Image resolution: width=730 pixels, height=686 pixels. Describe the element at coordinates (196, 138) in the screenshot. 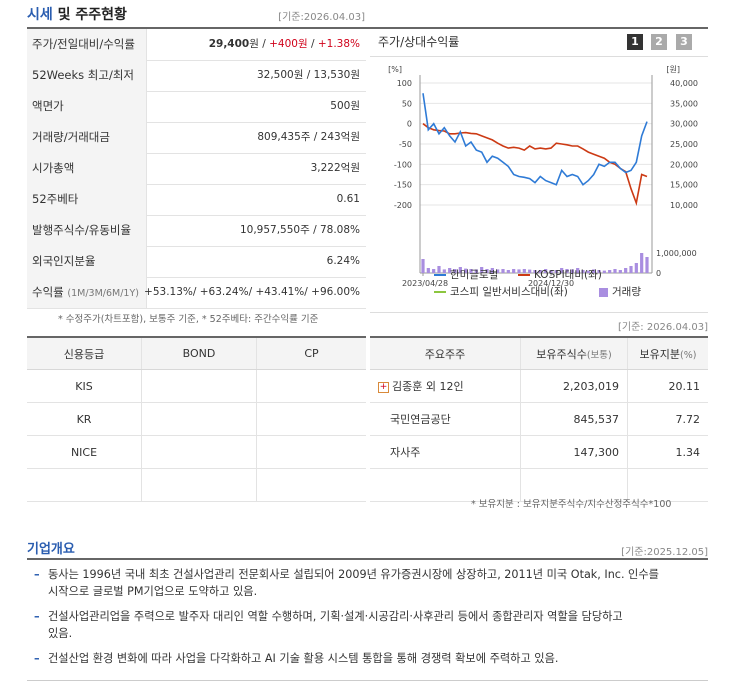

I see `quote-row-volume: 거래량/거래대금 809,435주 / 243억원` at that location.